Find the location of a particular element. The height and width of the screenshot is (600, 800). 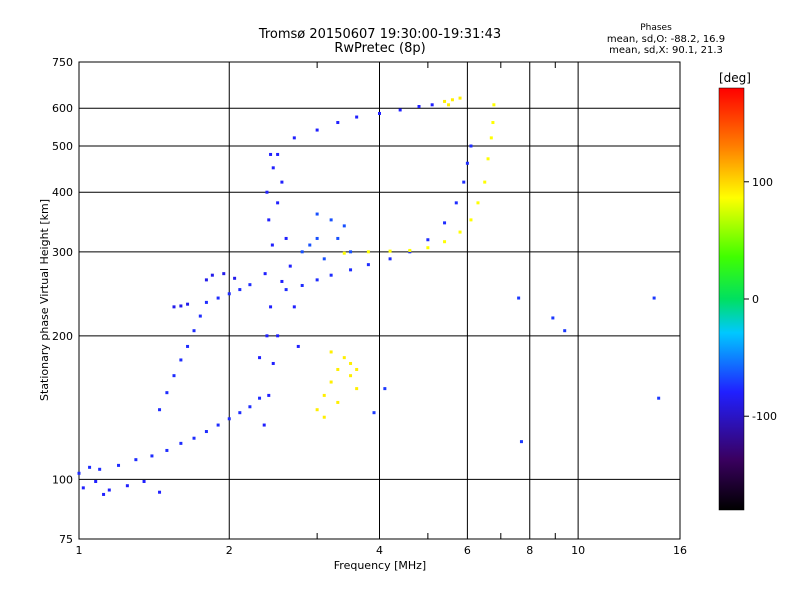

colorbar-tick-label: 100 is located at coordinates (762, 182).